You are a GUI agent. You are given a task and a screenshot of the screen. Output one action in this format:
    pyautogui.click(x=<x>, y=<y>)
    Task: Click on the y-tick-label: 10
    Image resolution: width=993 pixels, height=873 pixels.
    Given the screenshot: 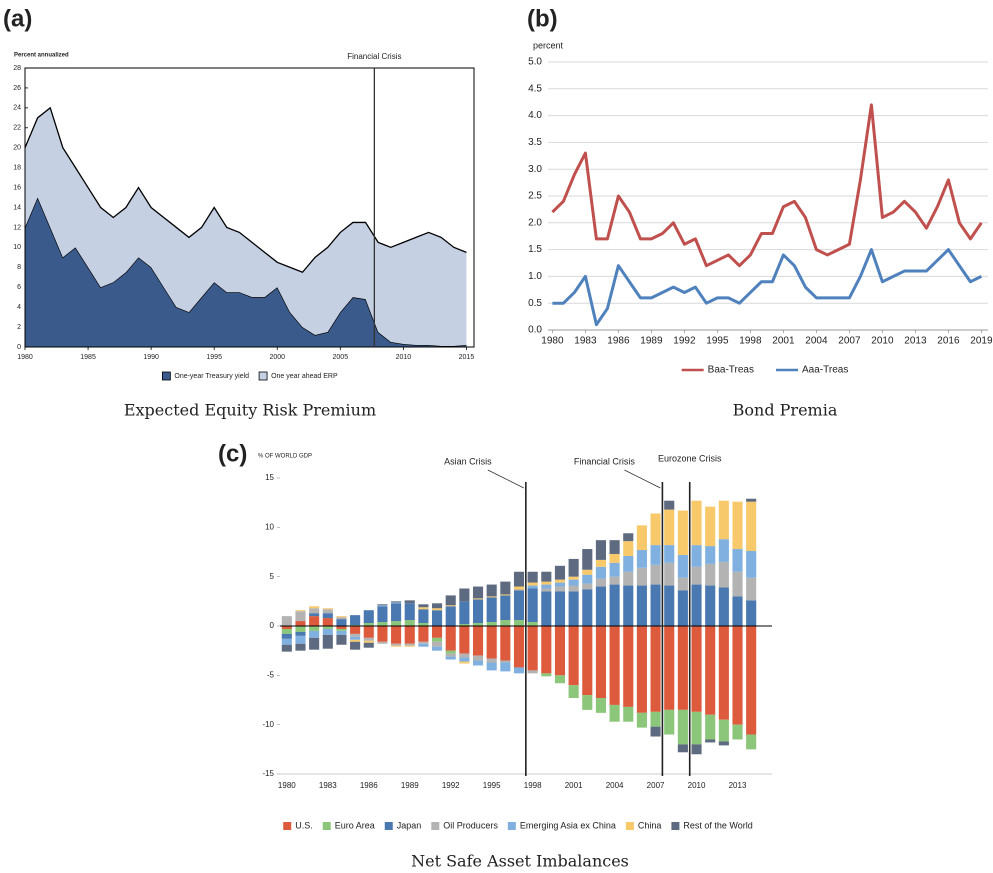 What is the action you would take?
    pyautogui.click(x=17, y=247)
    